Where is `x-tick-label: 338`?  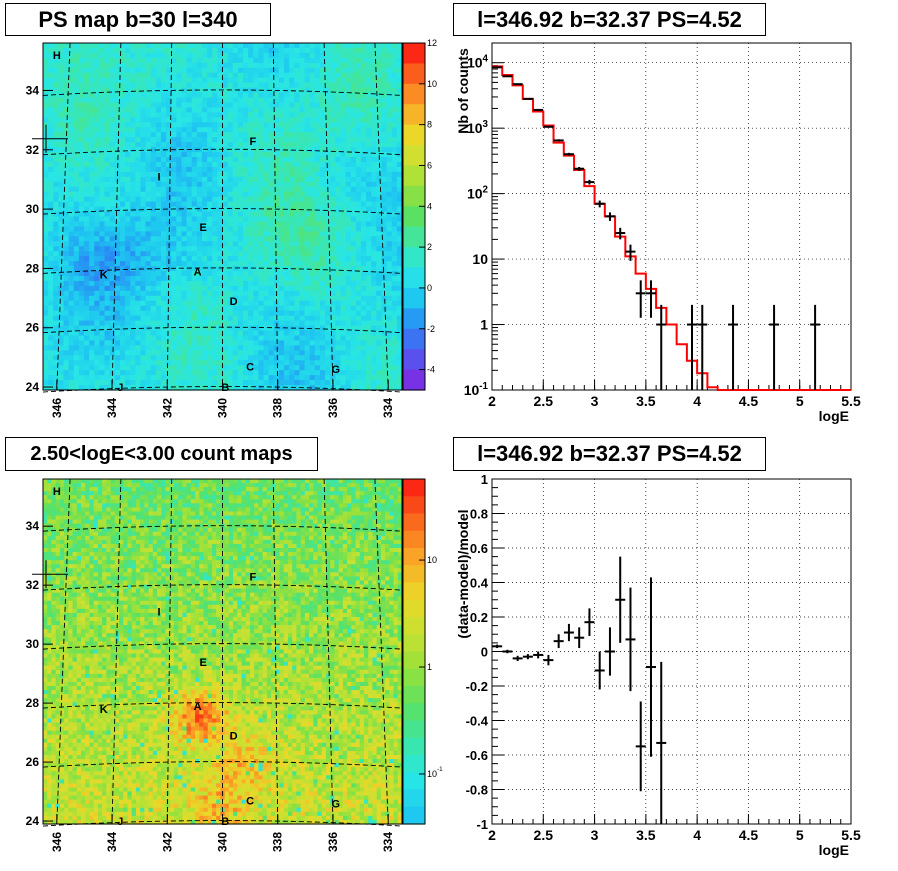
x-tick-label: 338 is located at coordinates (278, 408).